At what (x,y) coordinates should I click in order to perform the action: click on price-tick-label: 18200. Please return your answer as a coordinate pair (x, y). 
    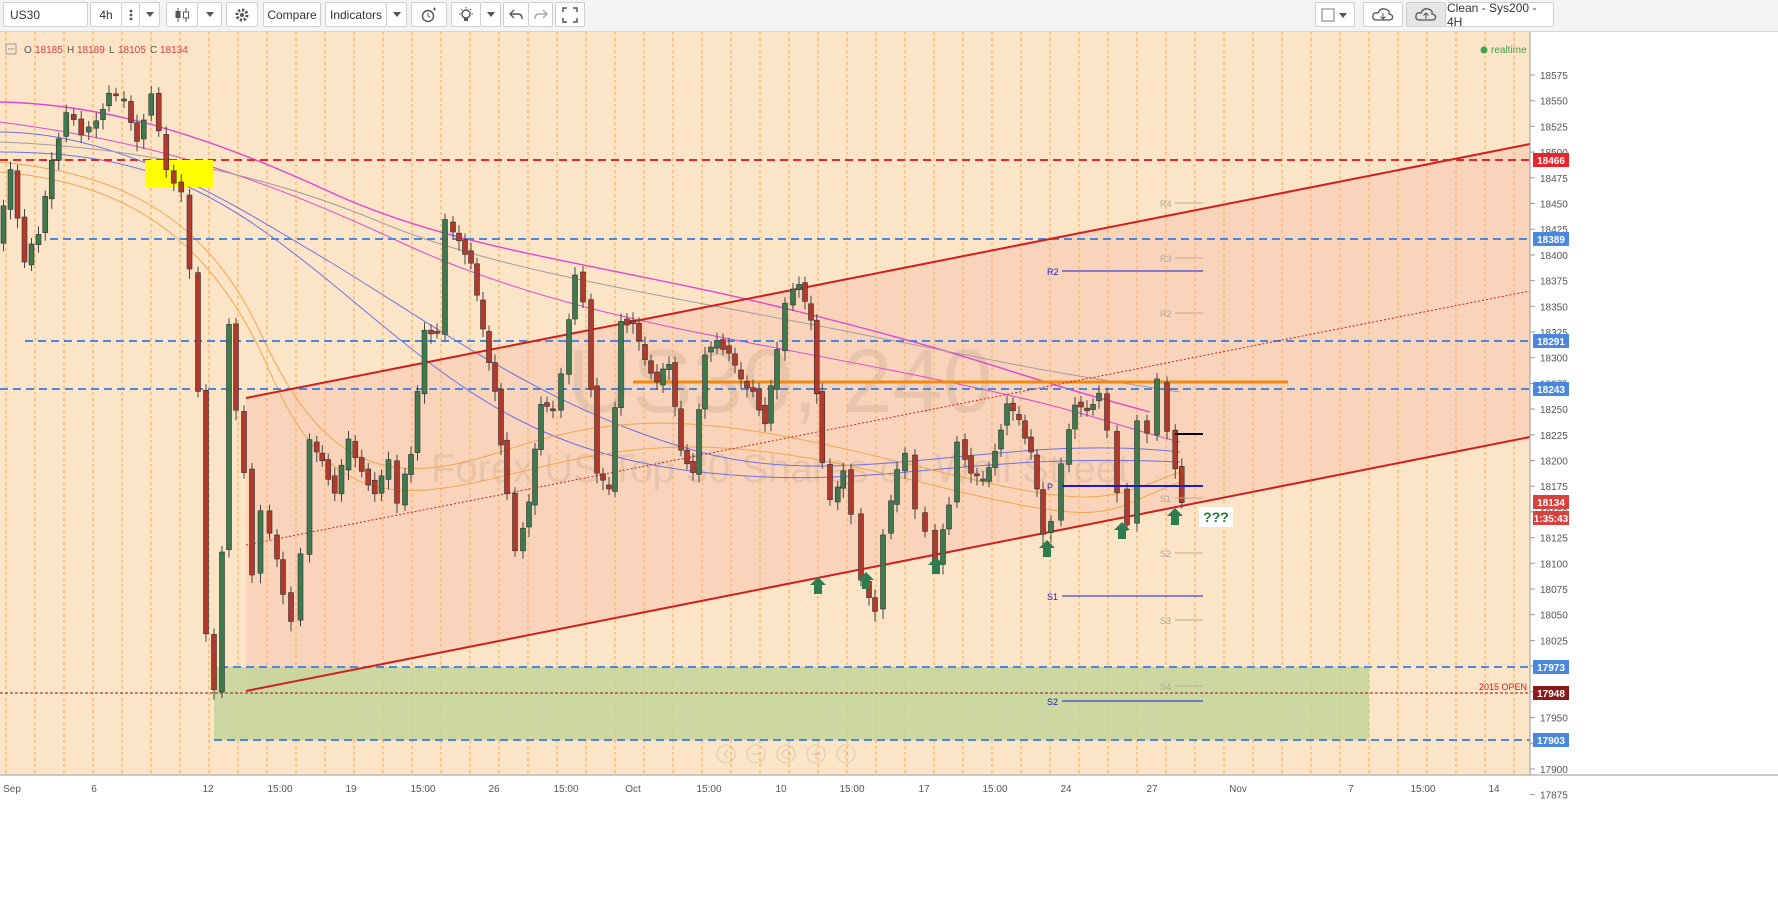
    Looking at the image, I should click on (1554, 462).